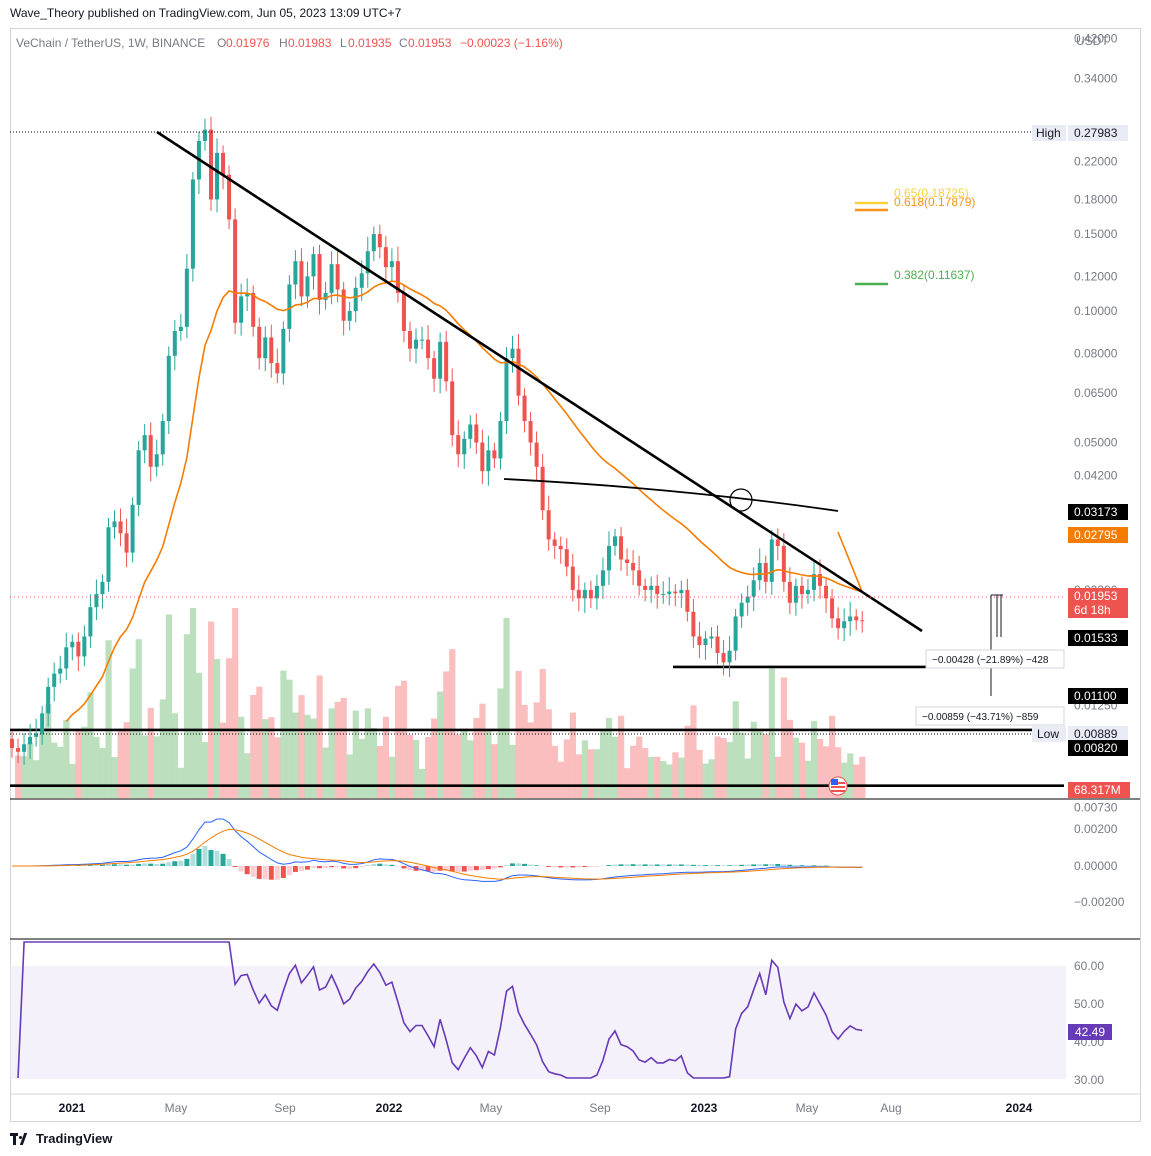  What do you see at coordinates (990, 716) in the screenshot?
I see `measure-2-box` at bounding box center [990, 716].